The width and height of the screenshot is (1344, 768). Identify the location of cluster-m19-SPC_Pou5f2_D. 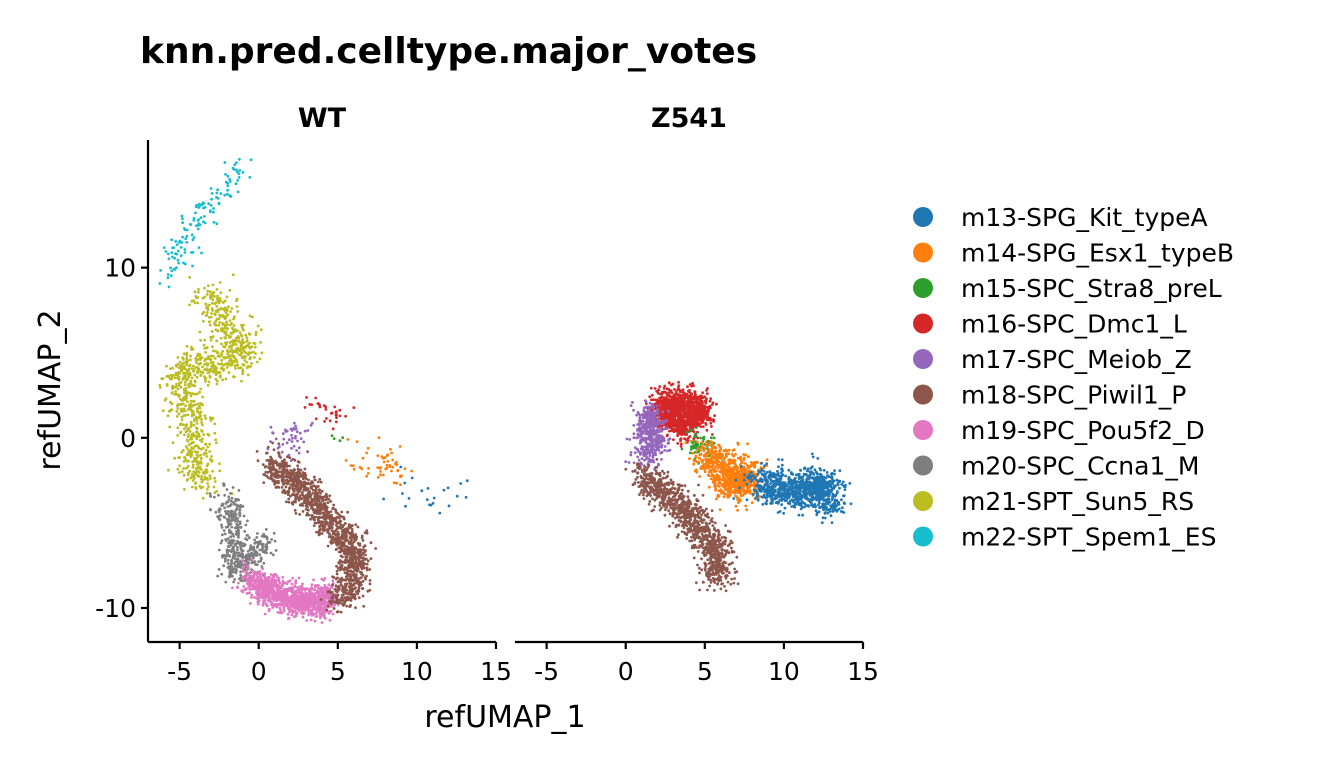
(289, 591).